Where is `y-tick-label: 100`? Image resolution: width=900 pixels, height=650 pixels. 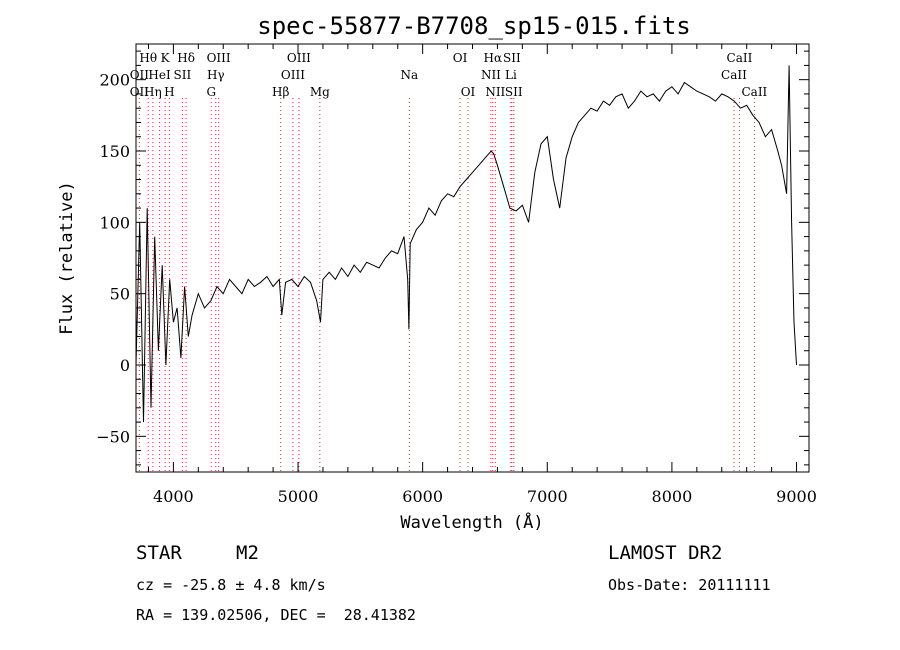 y-tick-label: 100 is located at coordinates (114, 222).